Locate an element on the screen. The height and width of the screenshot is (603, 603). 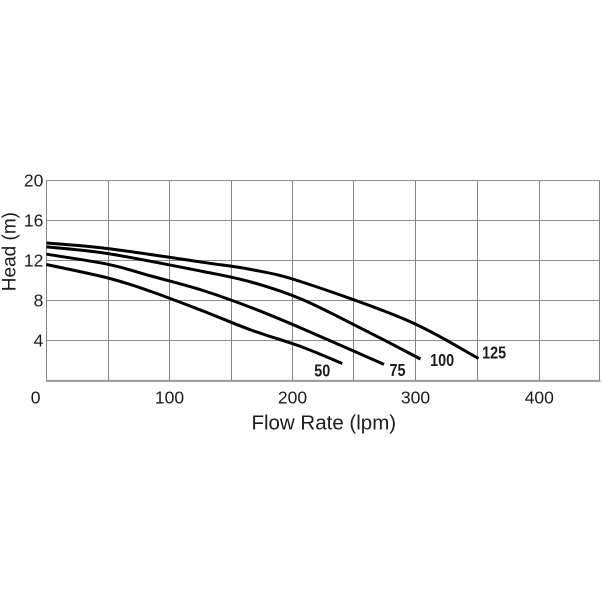
svg-text: 50 is located at coordinates (322, 371).